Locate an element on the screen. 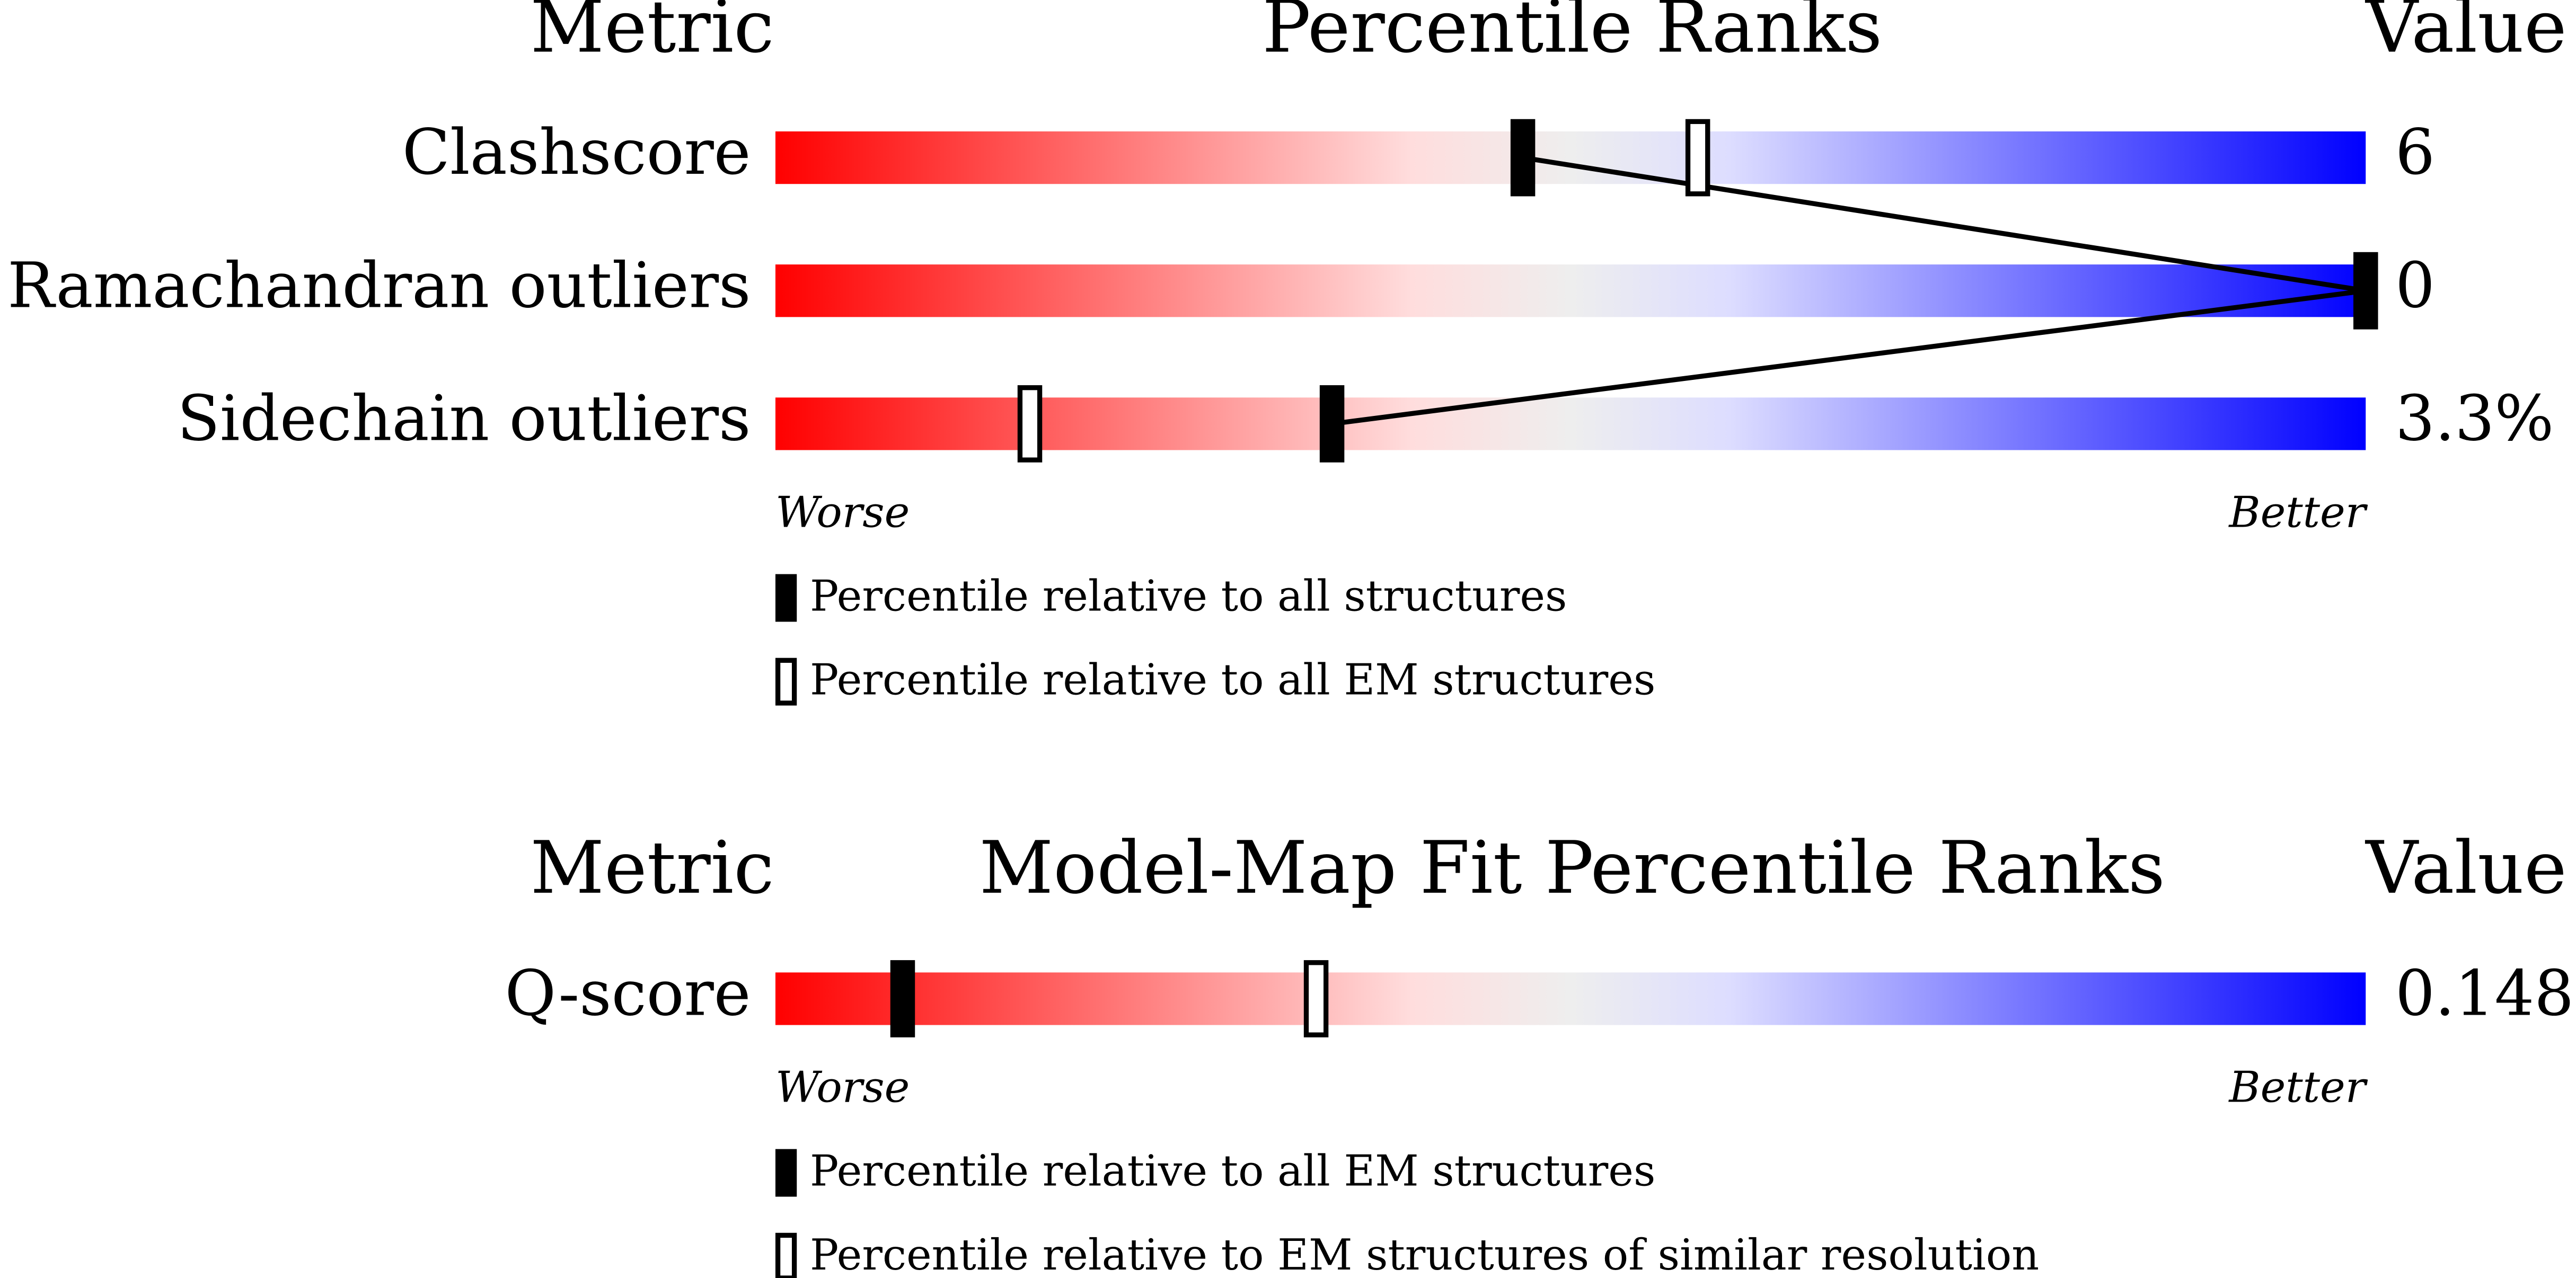  metric-value: 0.148 is located at coordinates (2484, 993).